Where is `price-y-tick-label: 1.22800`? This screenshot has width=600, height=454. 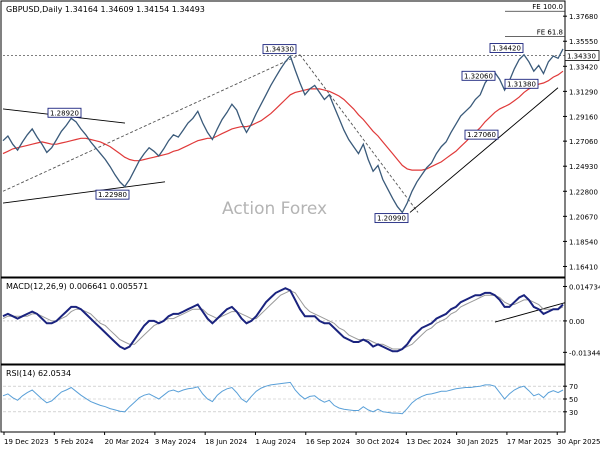
price-y-tick-label: 1.22800 is located at coordinates (583, 192).